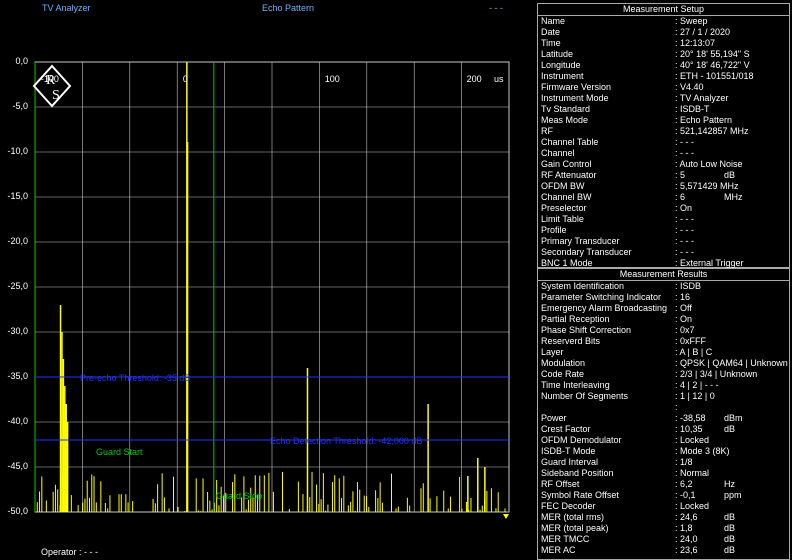 Image resolution: width=792 pixels, height=560 pixels. What do you see at coordinates (684, 484) in the screenshot?
I see `results-row-value: : 6,2` at bounding box center [684, 484].